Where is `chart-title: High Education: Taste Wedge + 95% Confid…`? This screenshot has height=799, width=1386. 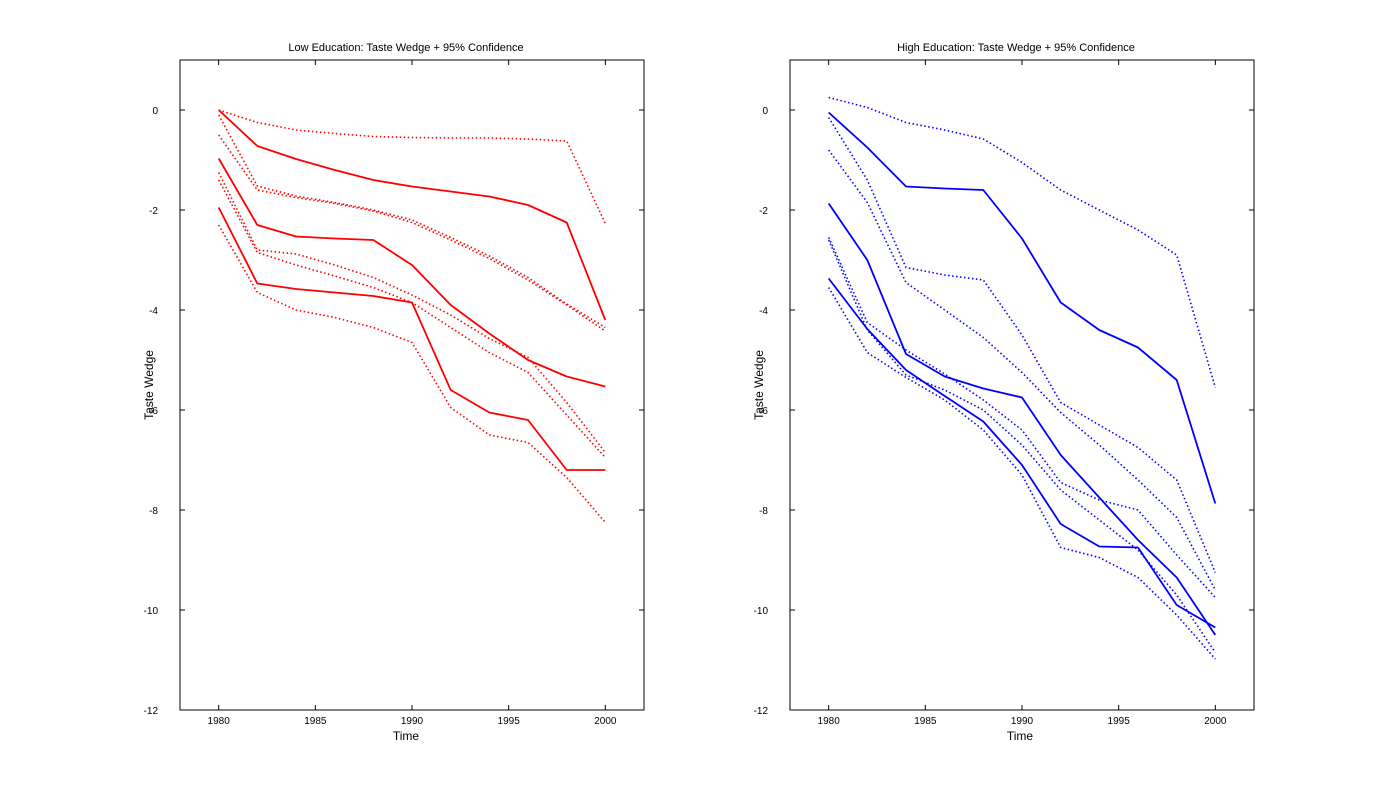 chart-title: High Education: Taste Wedge + 95% Confid… is located at coordinates (1016, 48).